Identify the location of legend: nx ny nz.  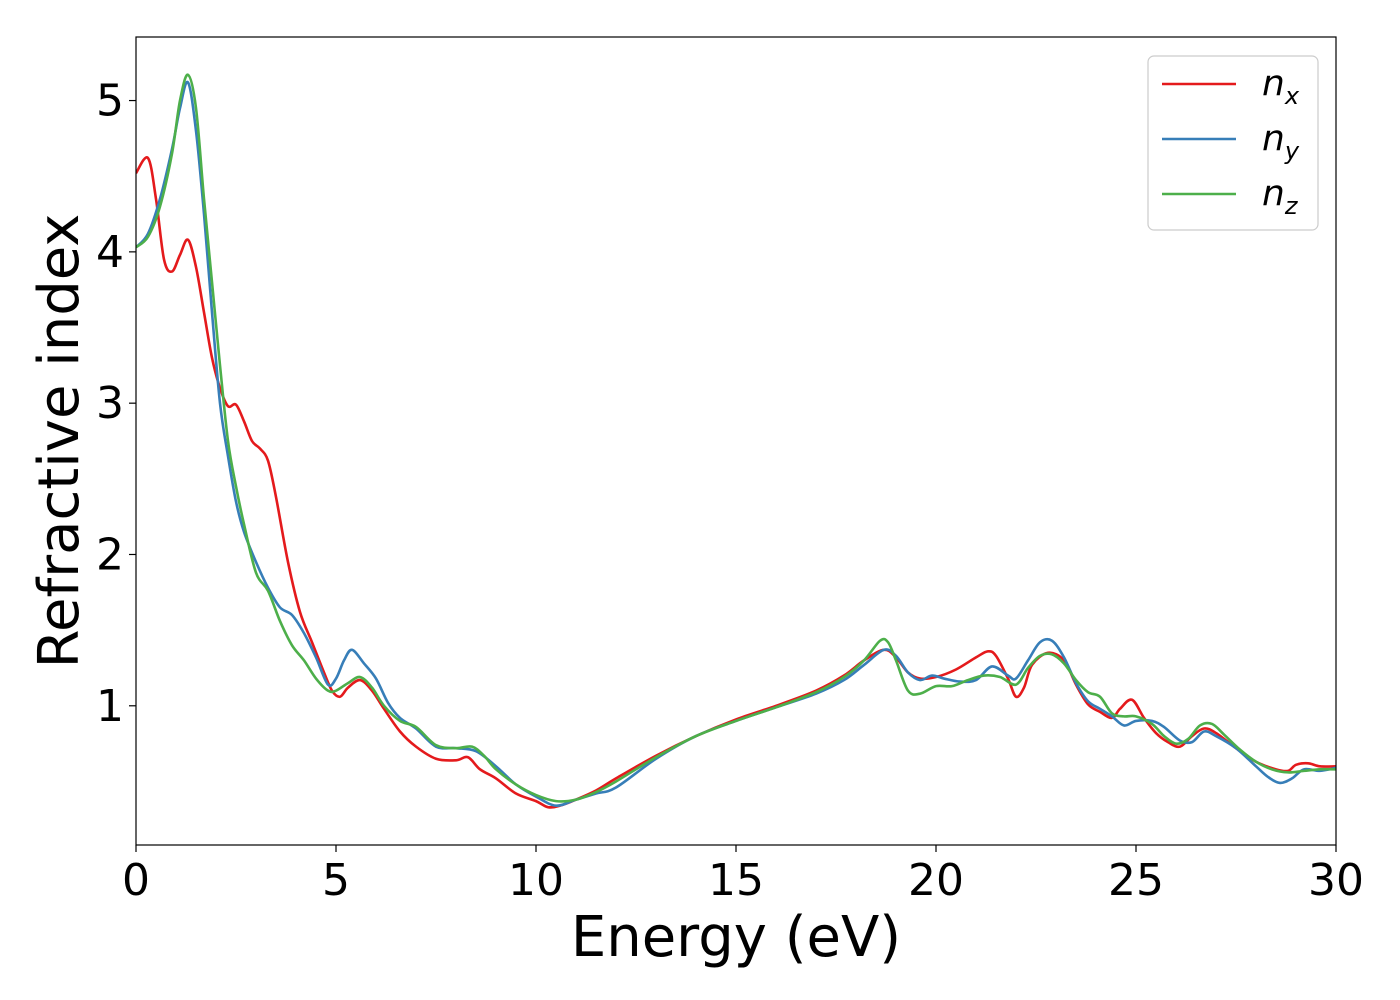
(1233, 143).